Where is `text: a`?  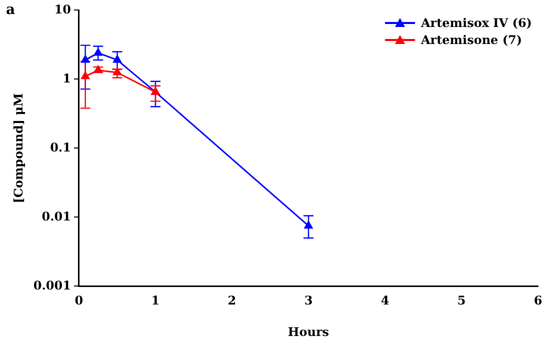
text: a is located at coordinates (11, 10).